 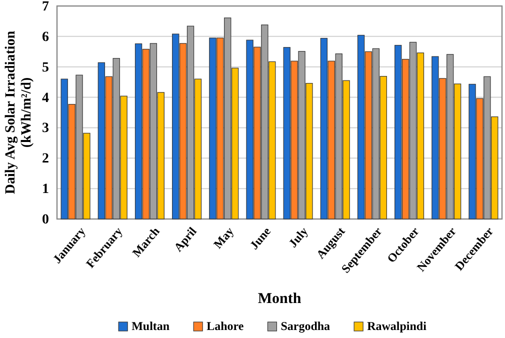 I want to click on x-axis-title: Month, so click(x=280, y=299).